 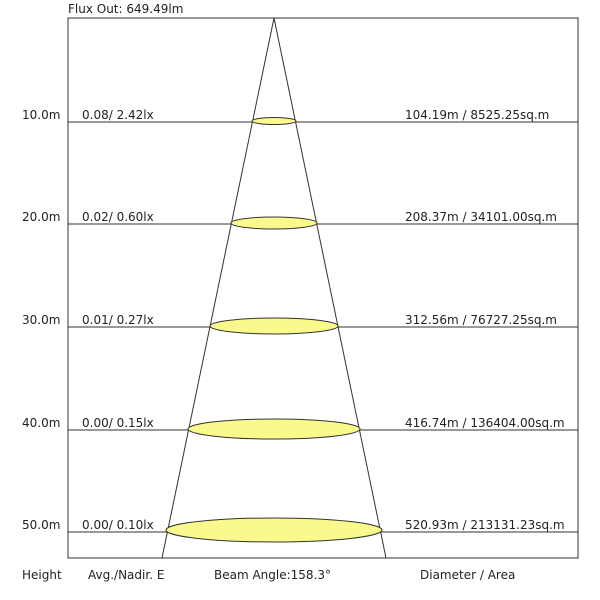 What do you see at coordinates (118, 217) in the screenshot?
I see `illuminance-label: 0.02/ 0.60lx` at bounding box center [118, 217].